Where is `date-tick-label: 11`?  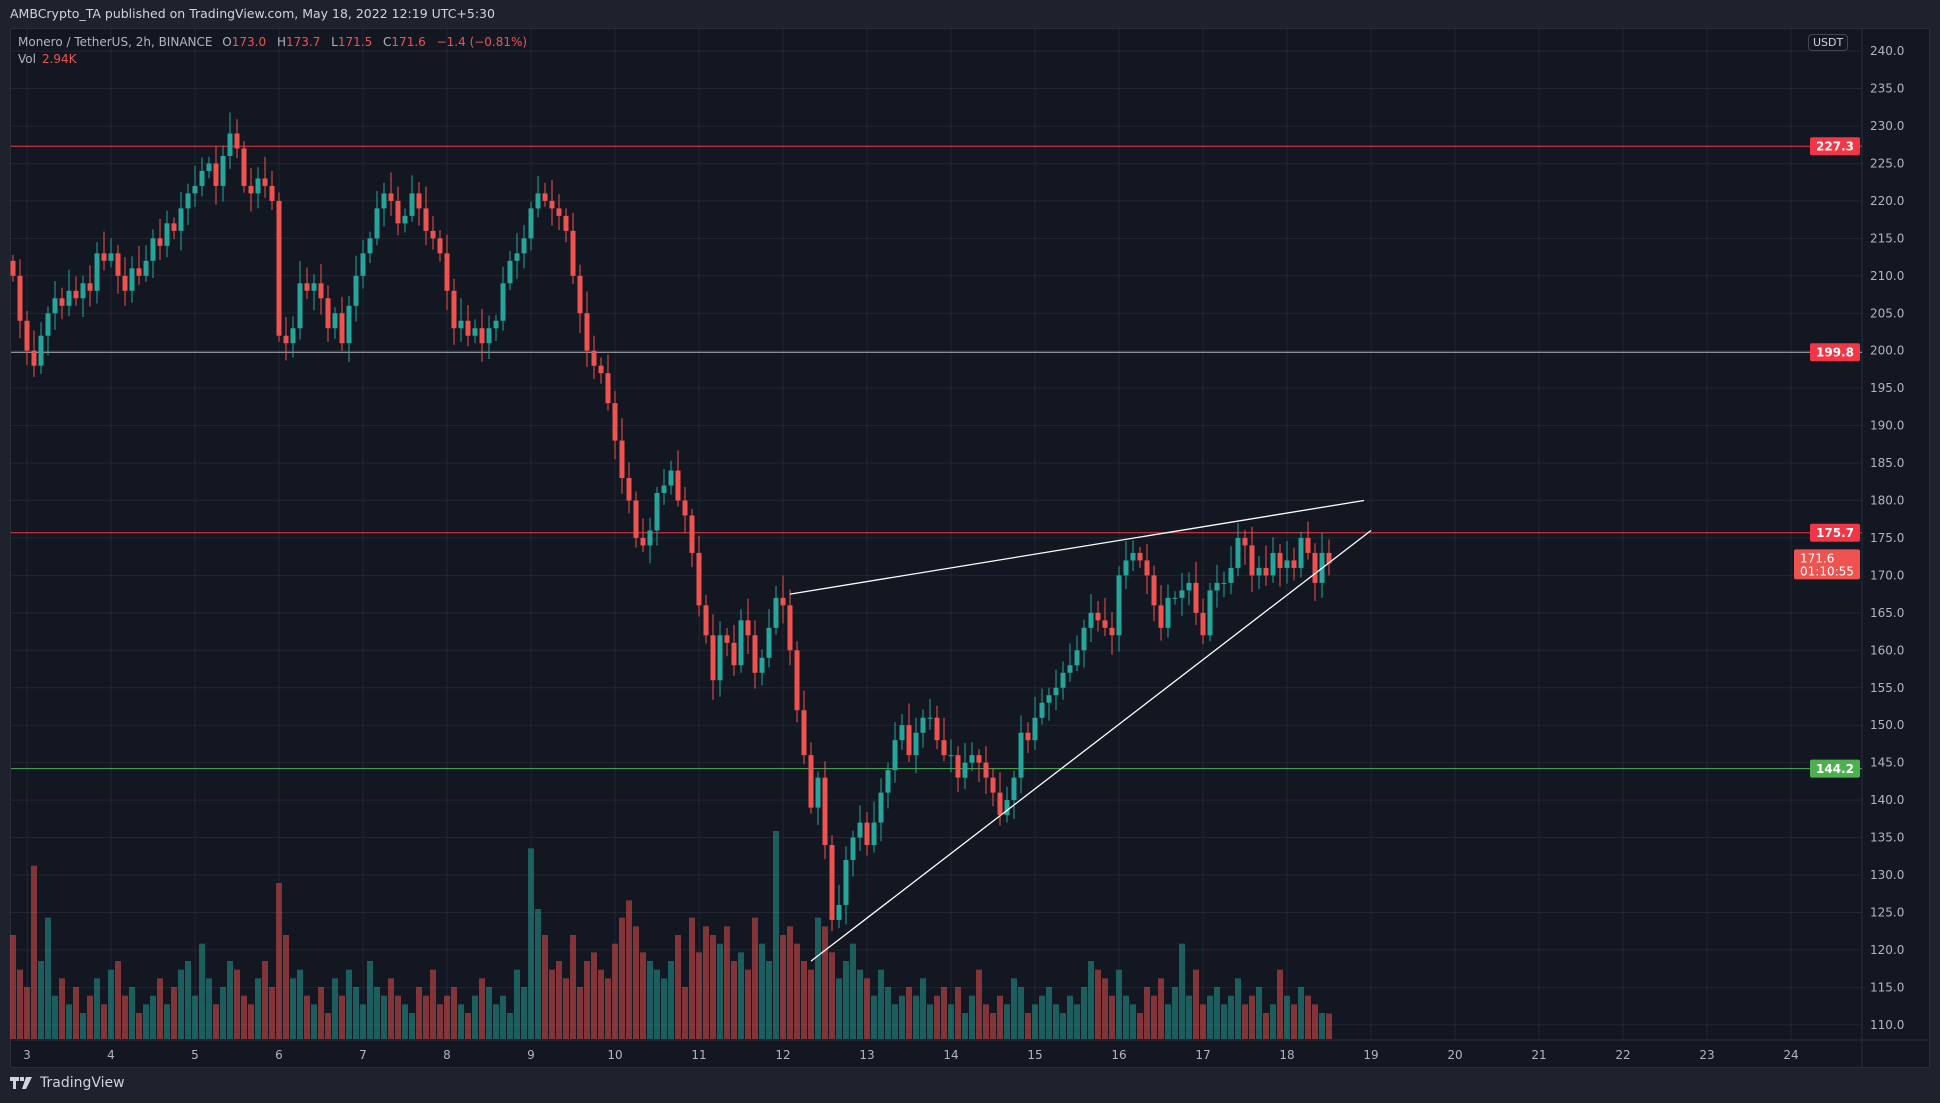
date-tick-label: 11 is located at coordinates (698, 1055).